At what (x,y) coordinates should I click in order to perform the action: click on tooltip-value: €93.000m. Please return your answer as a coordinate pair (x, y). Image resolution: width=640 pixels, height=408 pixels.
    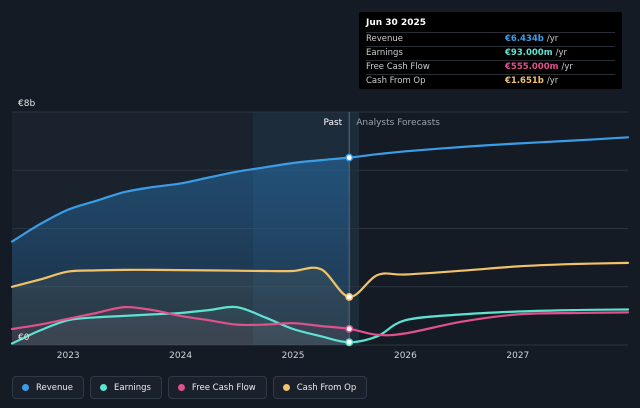
    Looking at the image, I should click on (529, 53).